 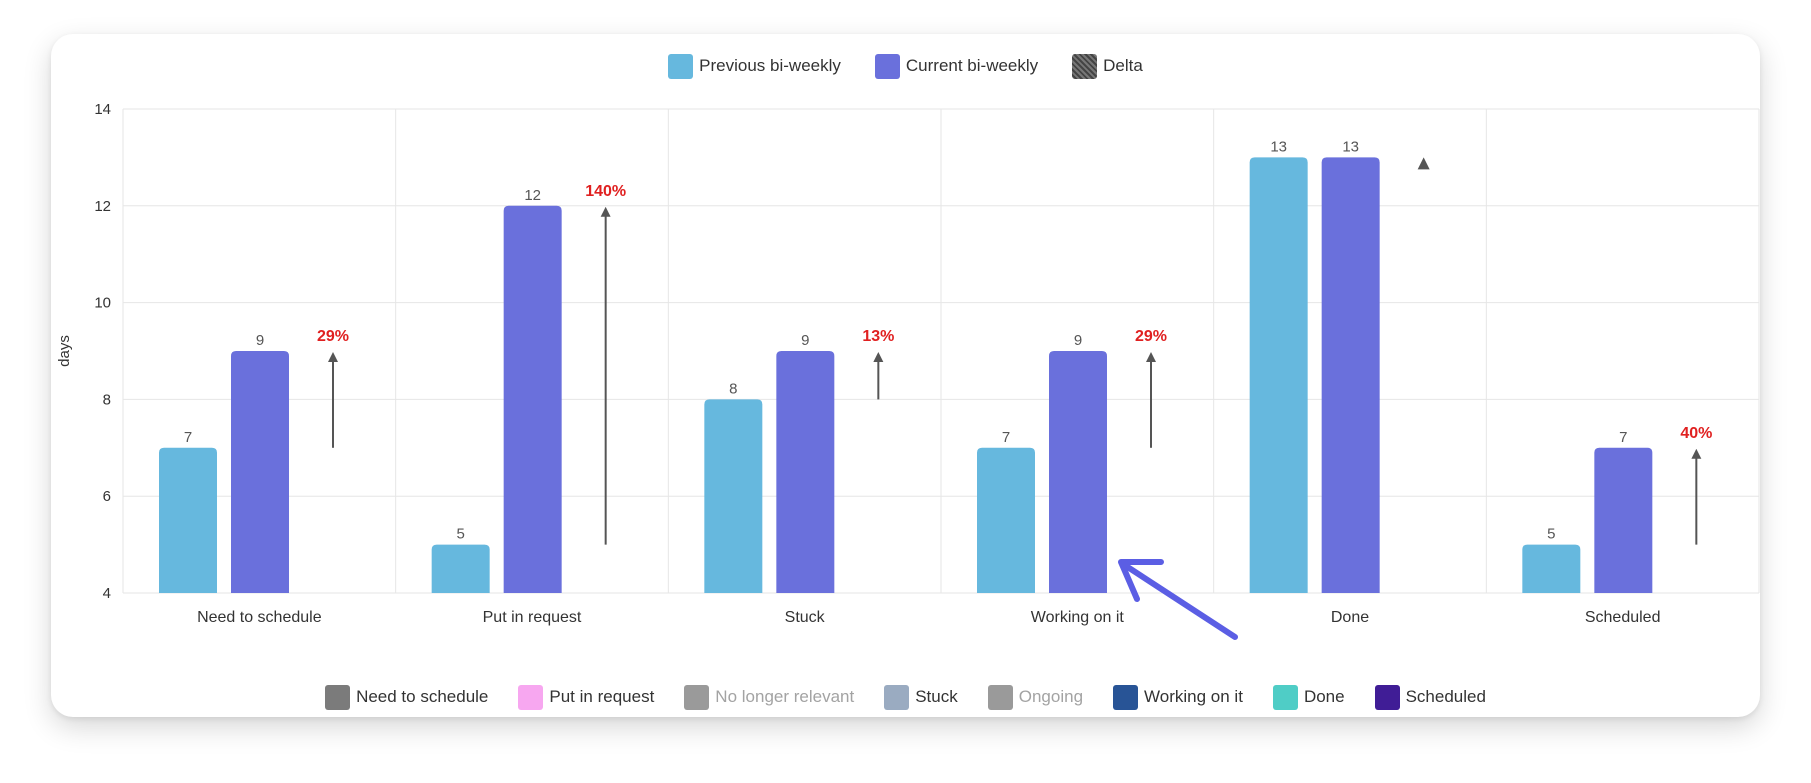 I want to click on legend-label: Previous bi-weekly, so click(x=770, y=65).